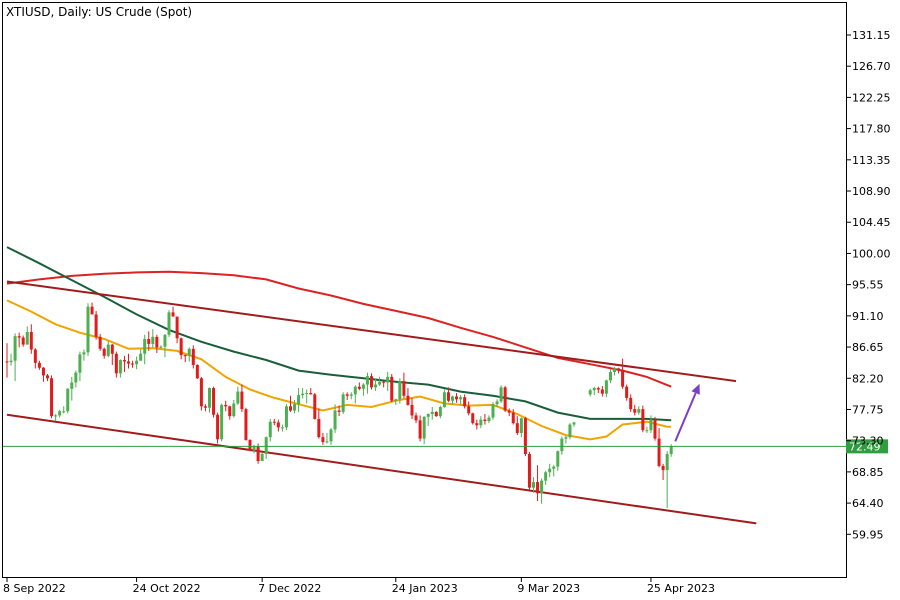 The width and height of the screenshot is (900, 600). What do you see at coordinates (868, 534) in the screenshot?
I see `y-tick-label: 59.95` at bounding box center [868, 534].